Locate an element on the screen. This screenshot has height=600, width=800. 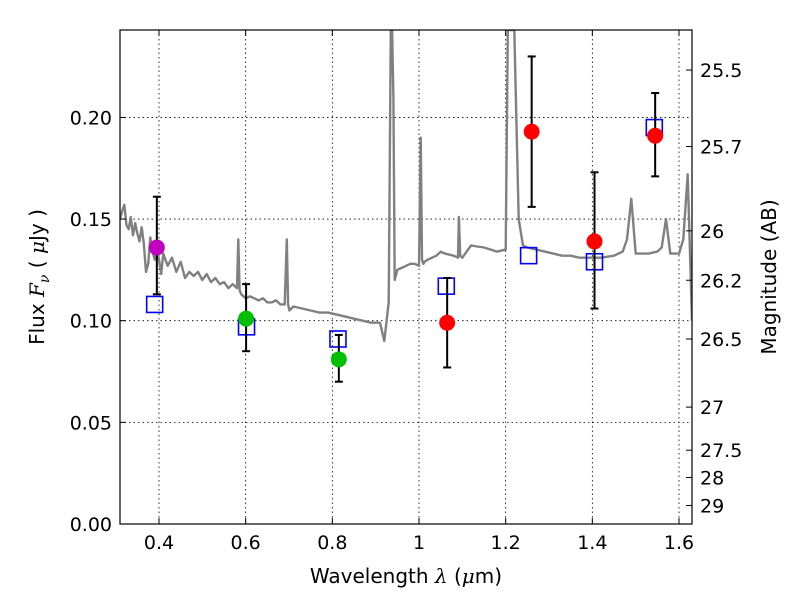
y-axis-label: Flux Fν ( μJy ) is located at coordinates (39, 277).